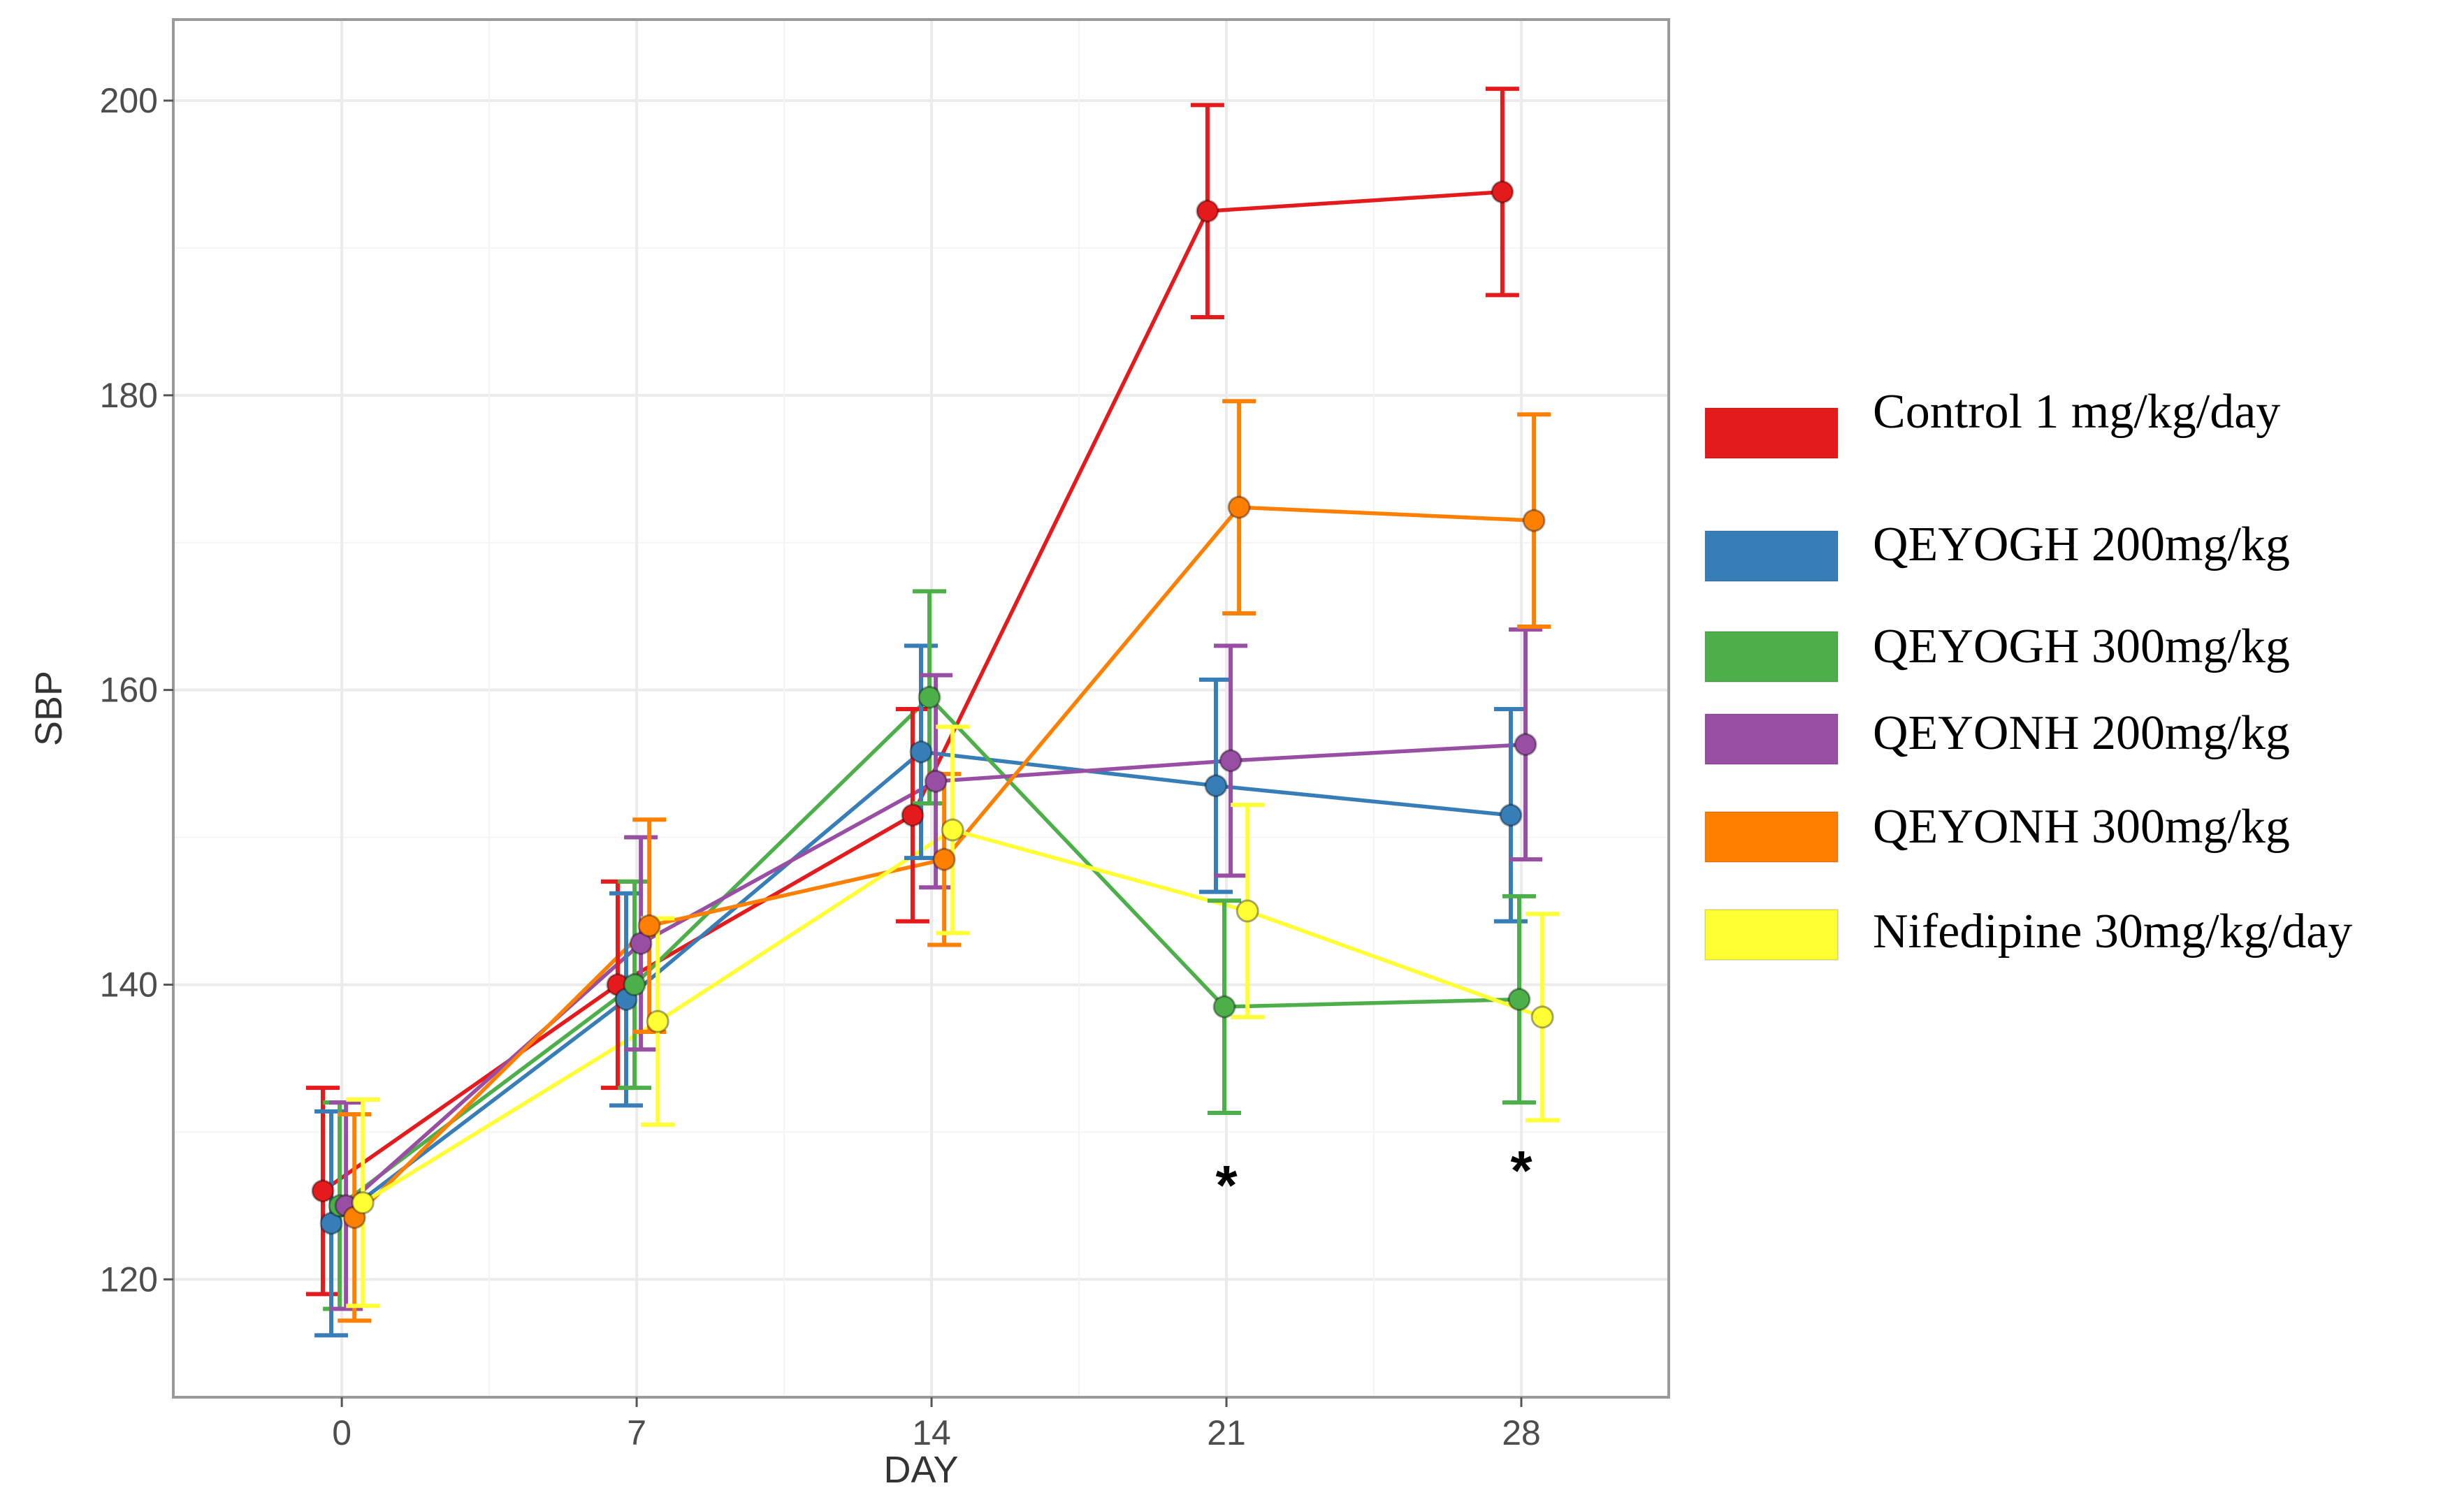 This screenshot has height=1509, width=2464. Describe the element at coordinates (2076, 412) in the screenshot. I see `legend-label-0: Control 1 mg/kg/day` at that location.